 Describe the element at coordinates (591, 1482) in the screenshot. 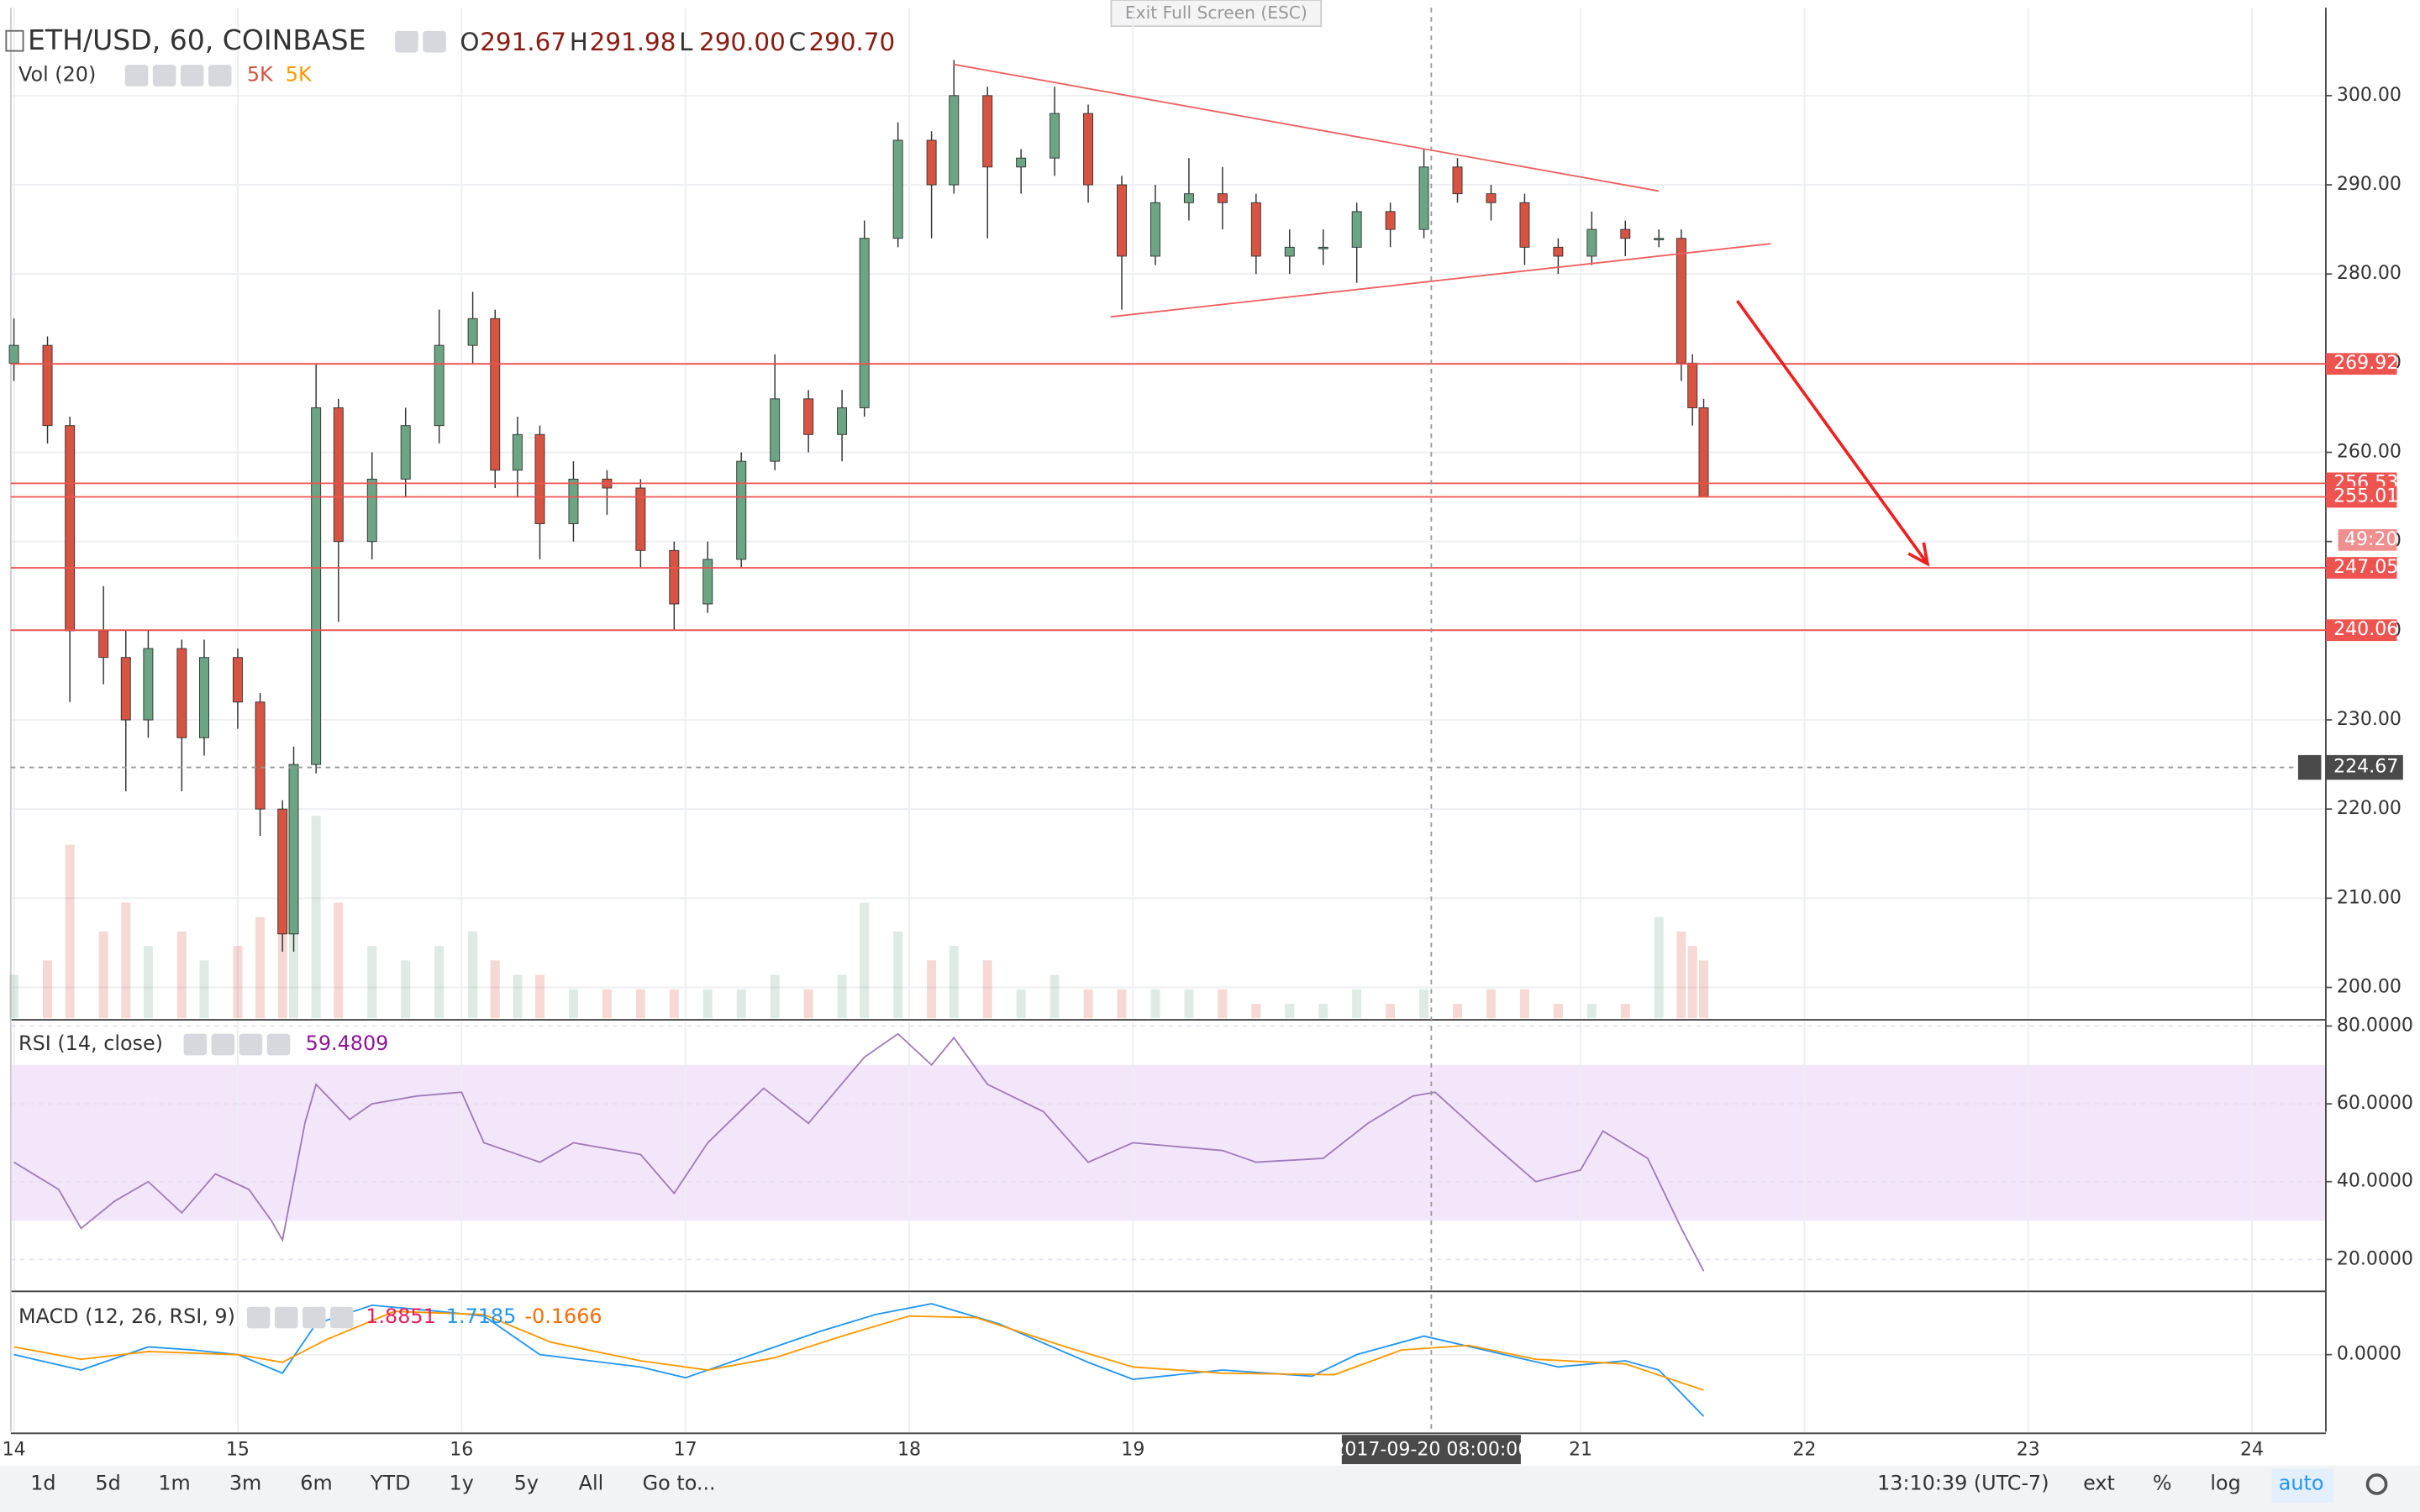

I see `range-button: All` at that location.